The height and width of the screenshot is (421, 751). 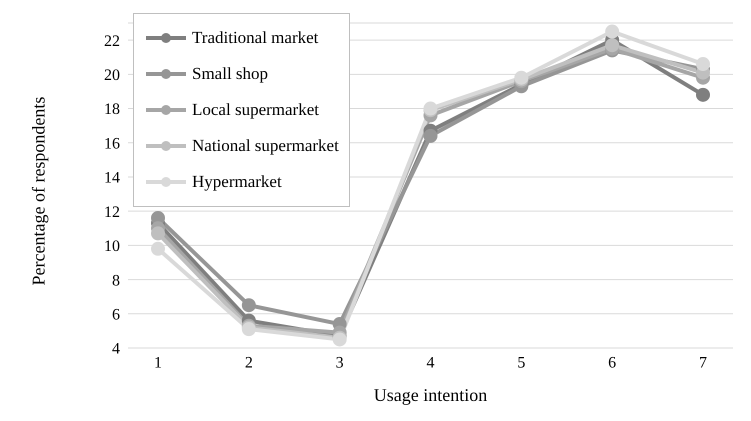 I want to click on x-tick-label: 6, so click(x=612, y=363).